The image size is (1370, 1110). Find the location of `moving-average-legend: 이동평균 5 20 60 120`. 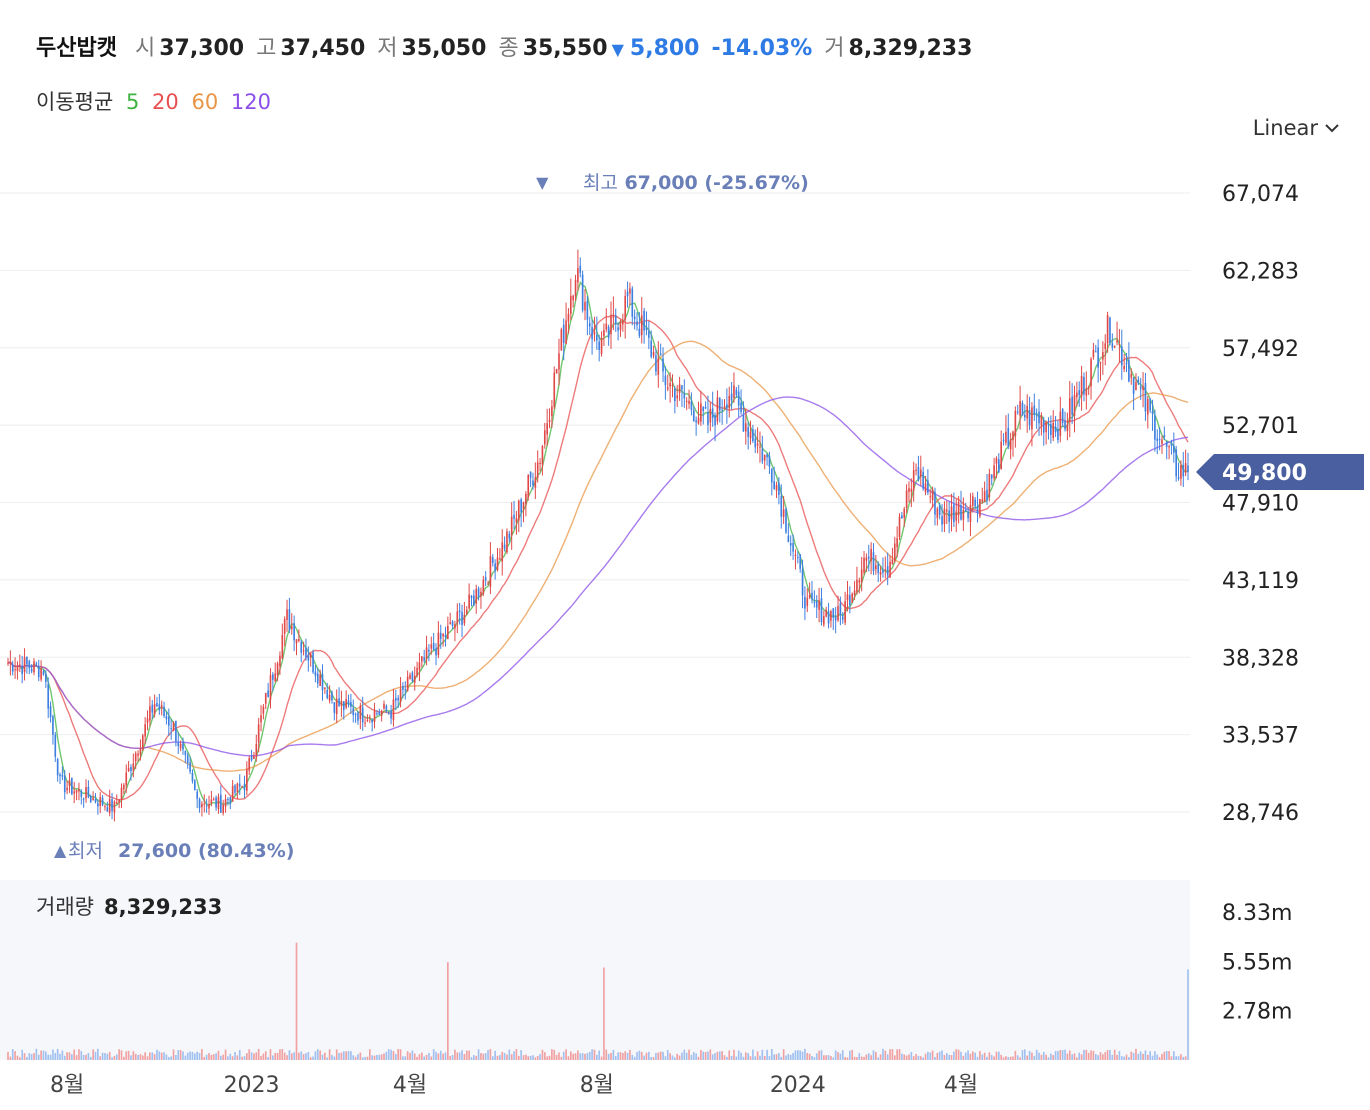

moving-average-legend: 이동평균 5 20 60 120 is located at coordinates (156, 101).